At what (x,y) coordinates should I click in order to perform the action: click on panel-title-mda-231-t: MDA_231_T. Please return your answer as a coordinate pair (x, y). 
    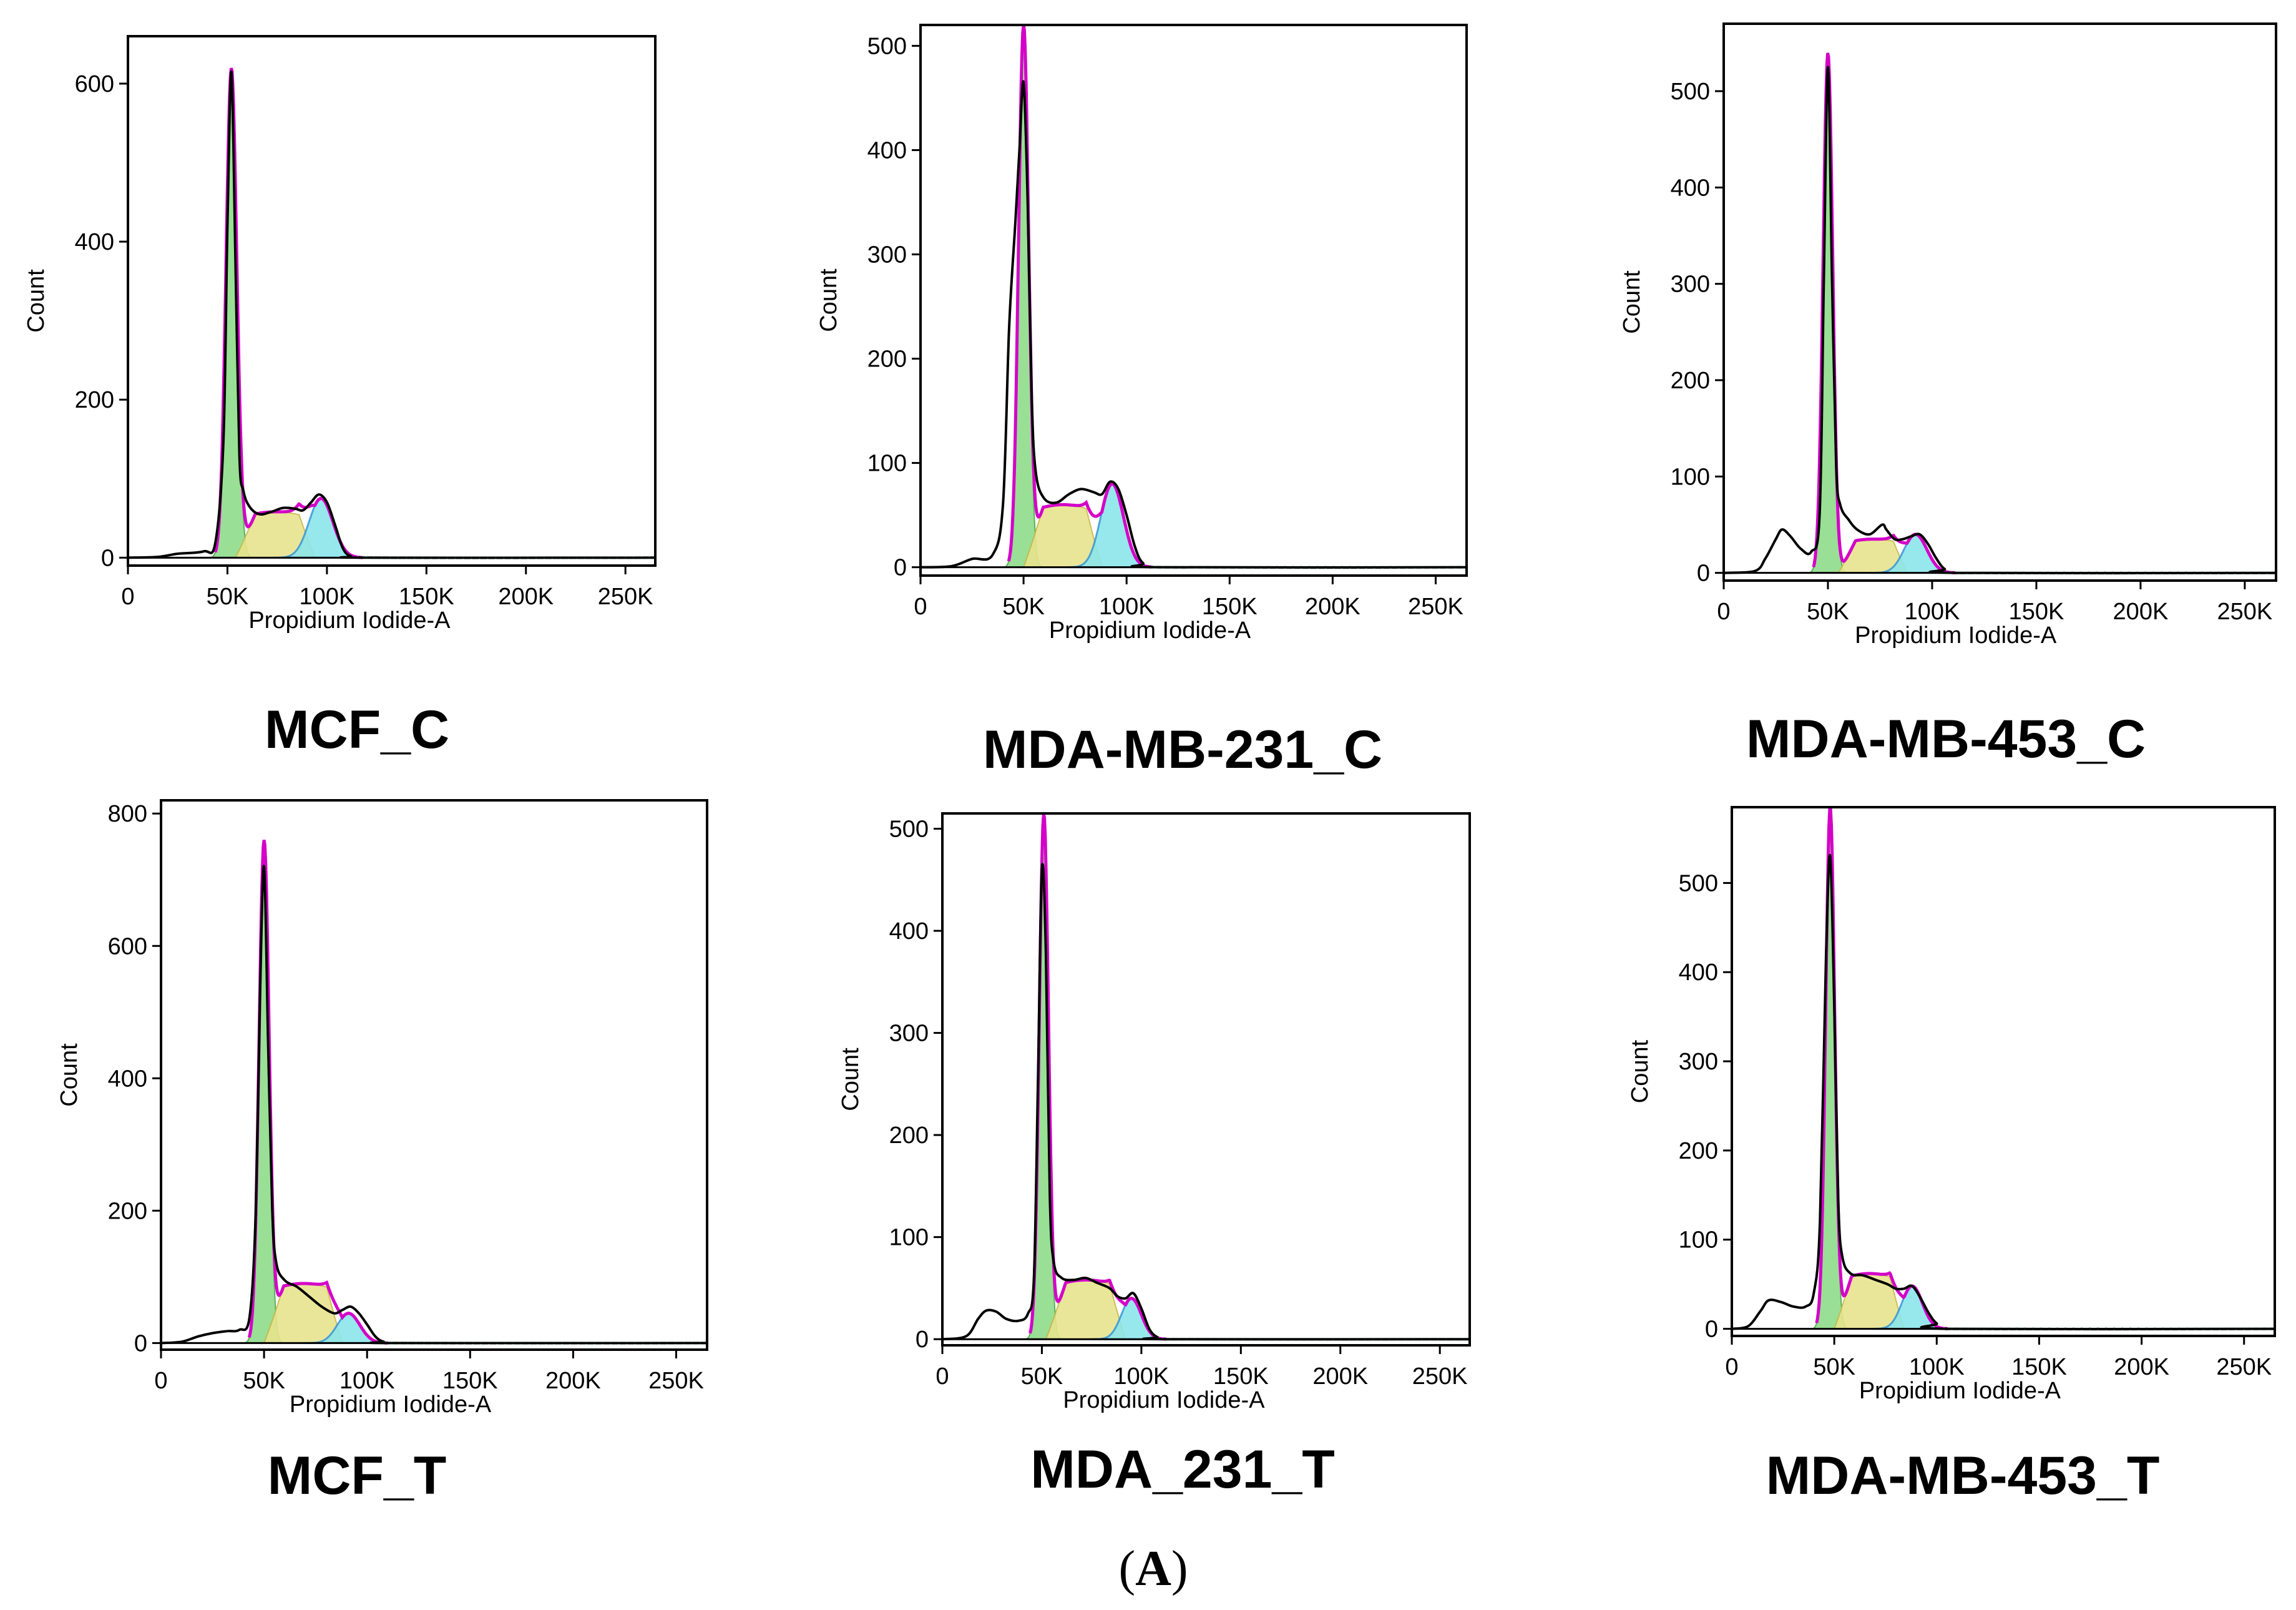
    Looking at the image, I should click on (1182, 1470).